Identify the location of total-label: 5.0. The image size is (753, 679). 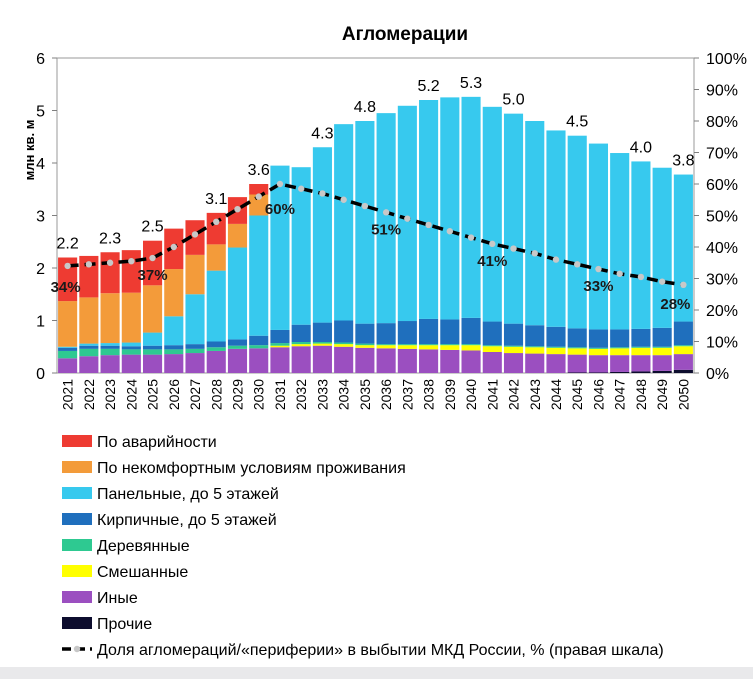
(513, 100).